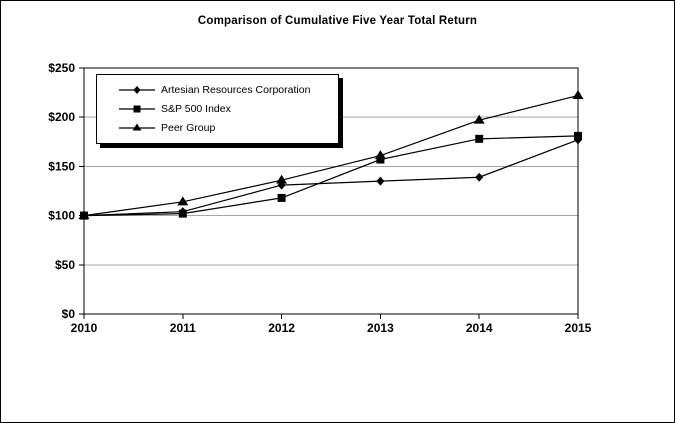  I want to click on series-line-diamond, so click(331, 178).